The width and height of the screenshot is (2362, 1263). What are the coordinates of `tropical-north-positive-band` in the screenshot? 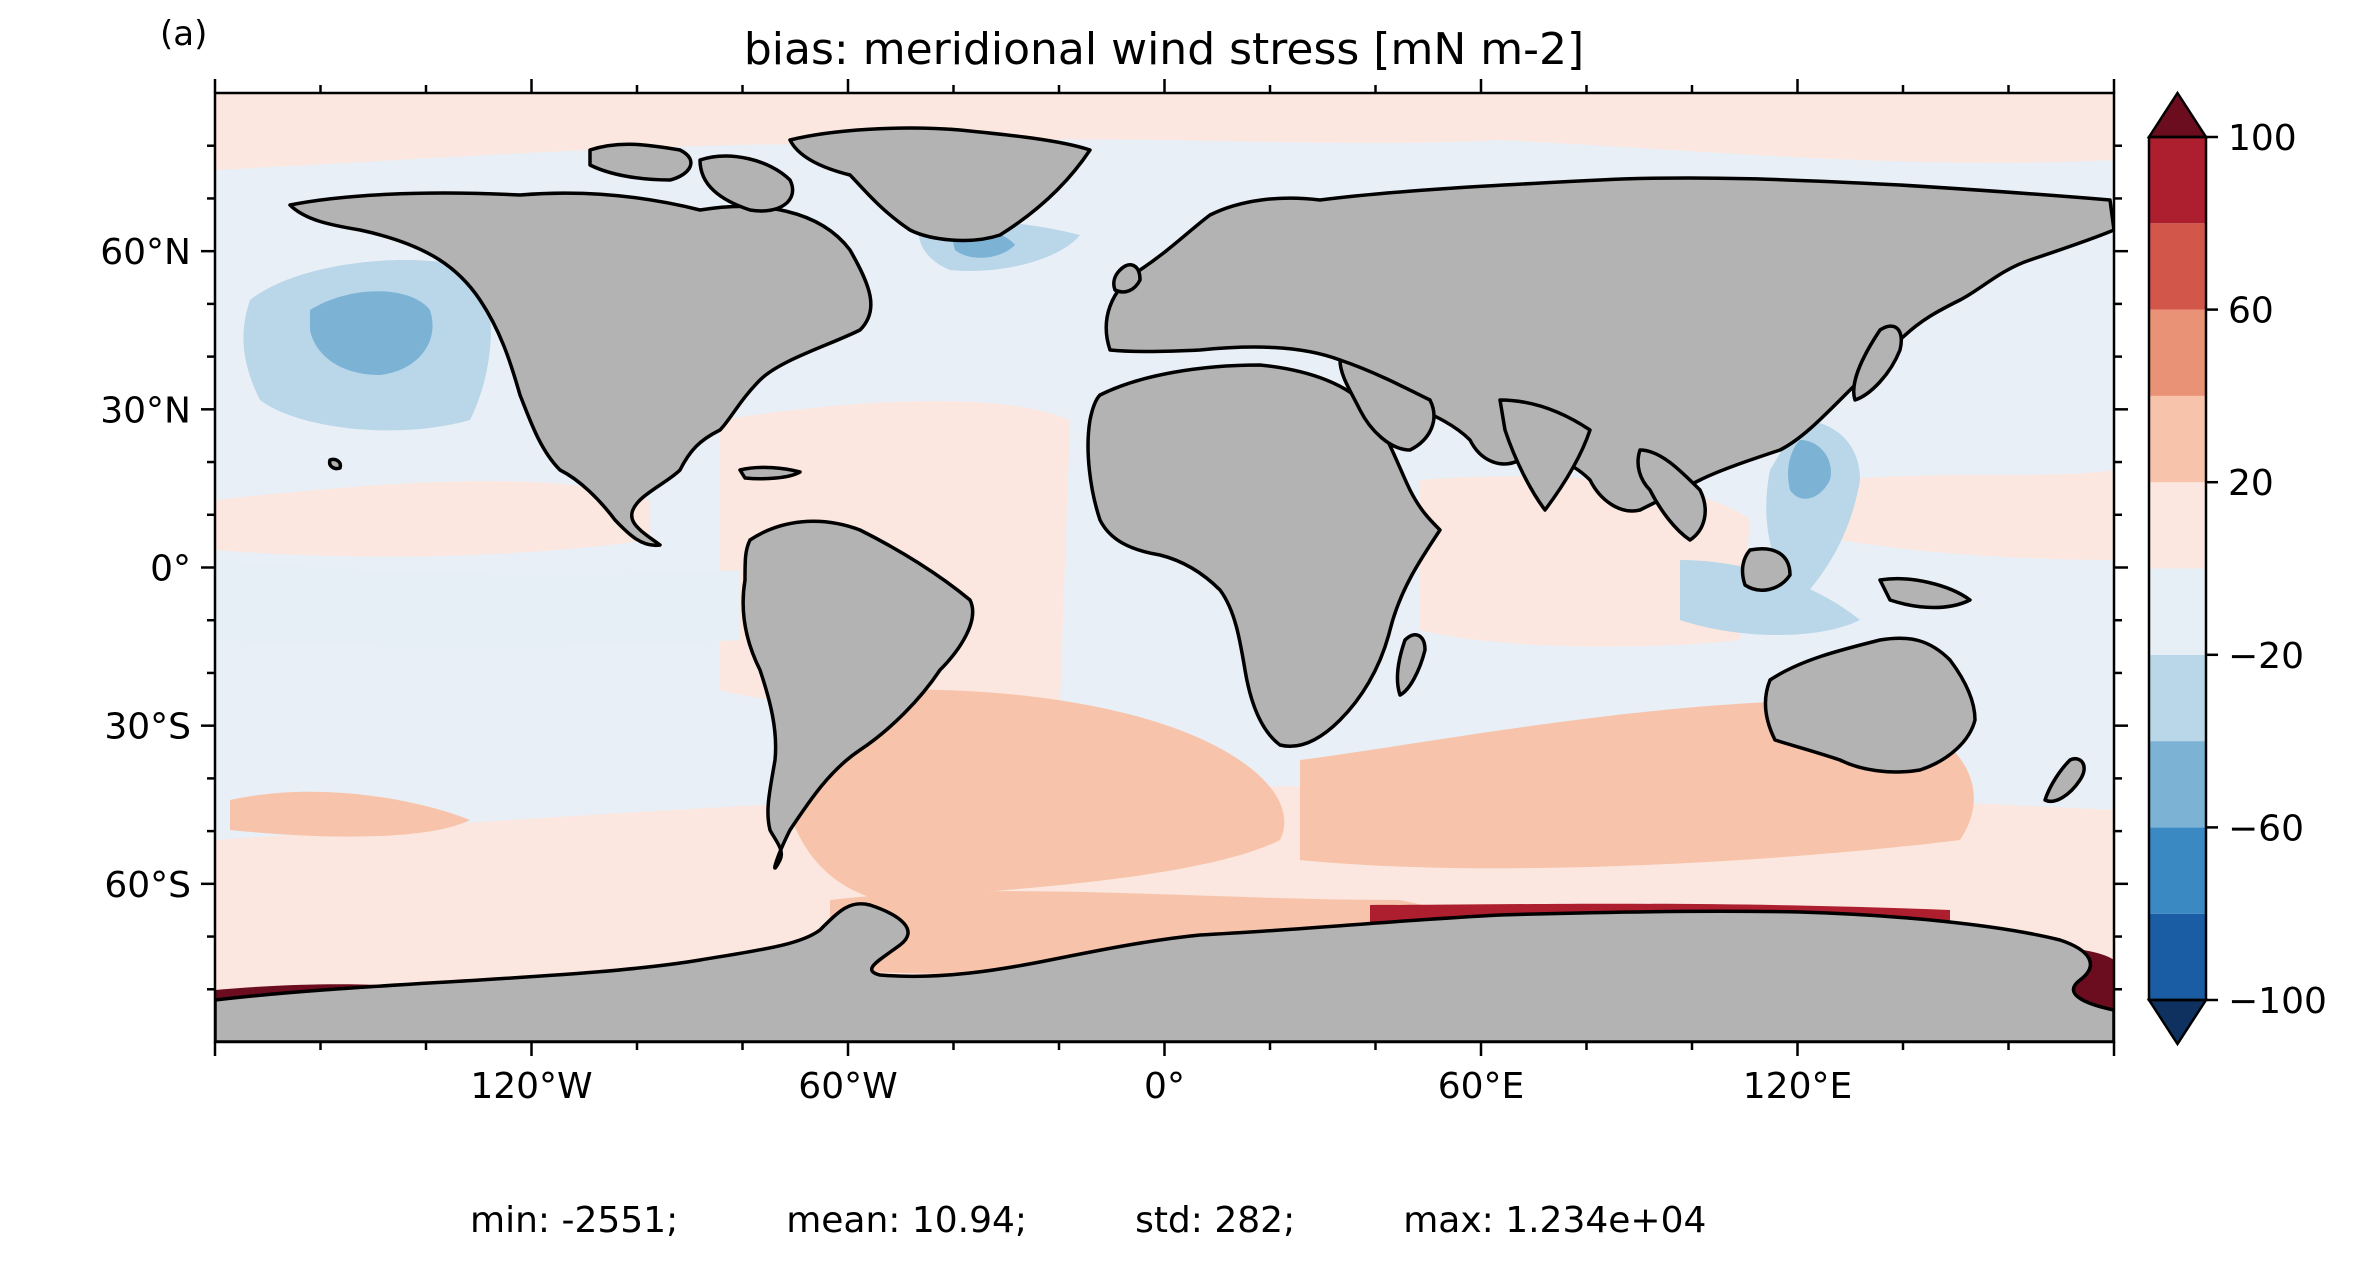 It's located at (432, 519).